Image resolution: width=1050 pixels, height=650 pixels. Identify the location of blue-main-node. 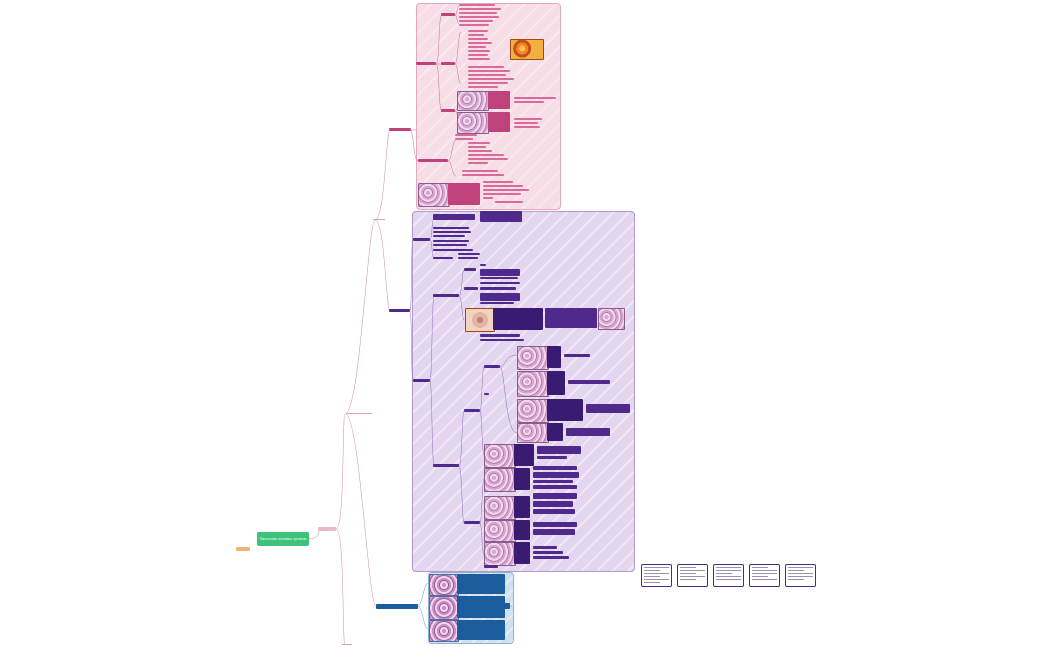
(397, 606).